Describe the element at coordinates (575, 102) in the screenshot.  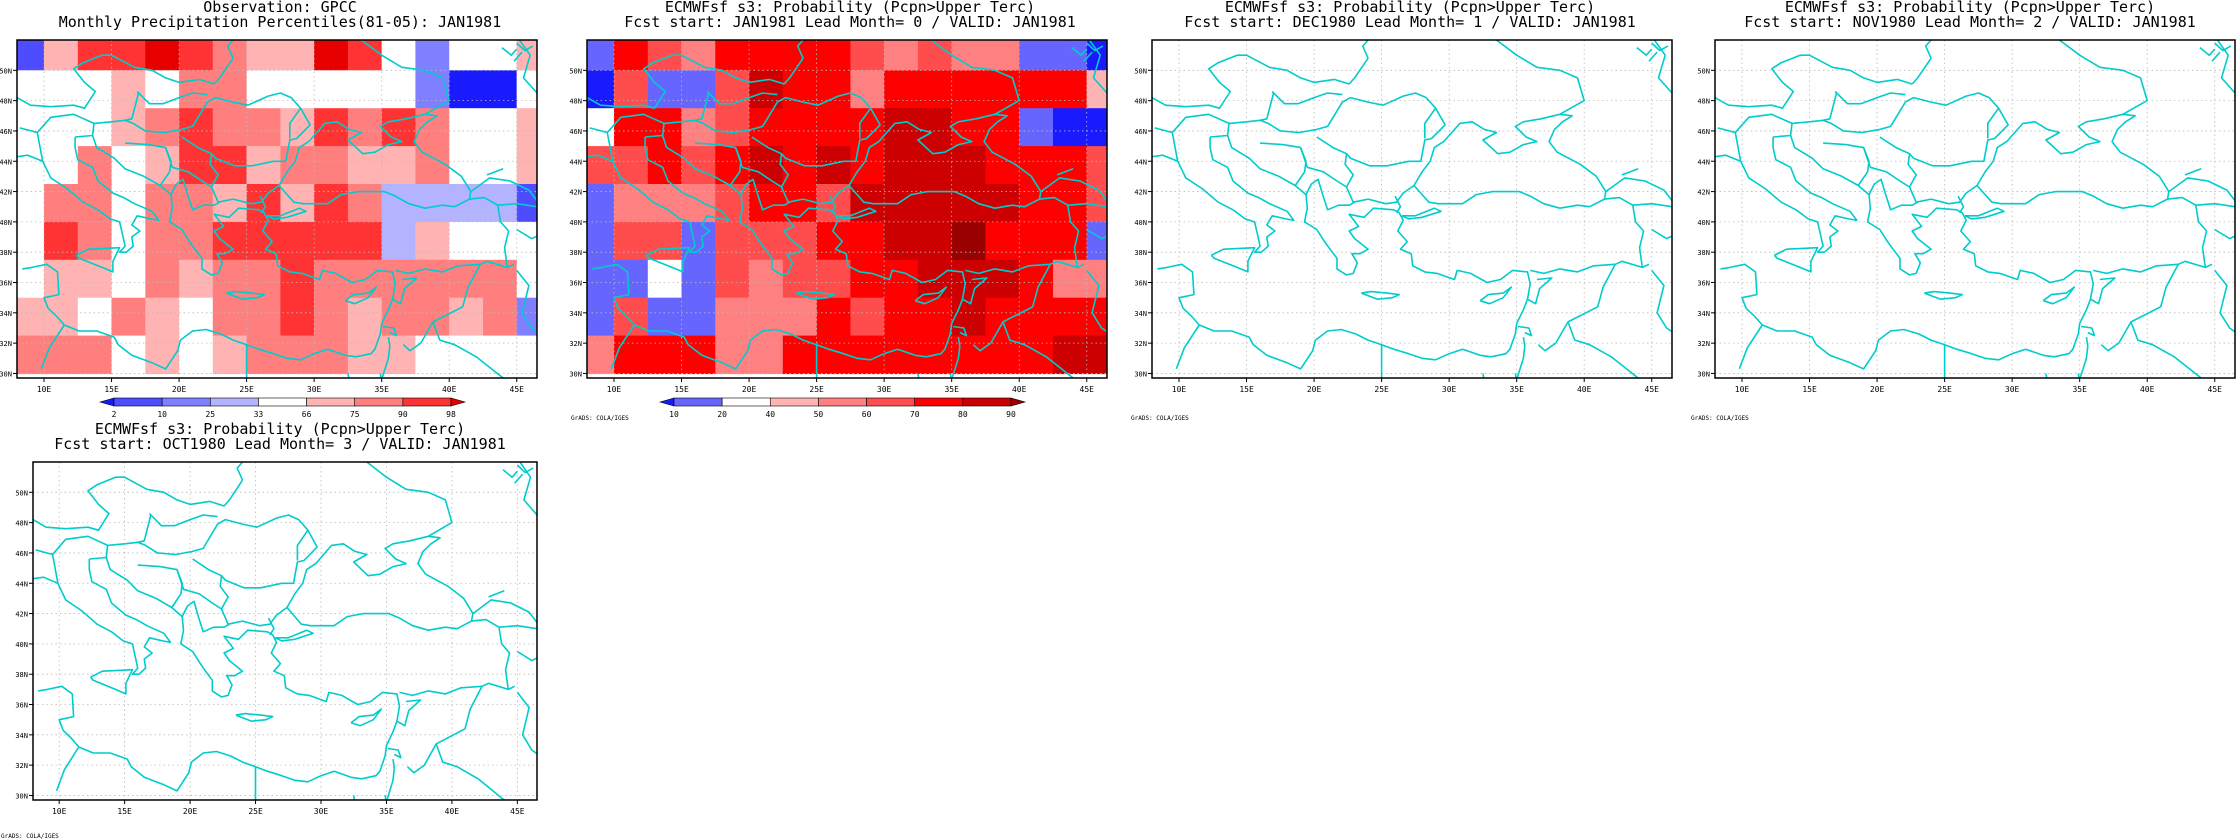
I see `lat-tick-label: 48N` at that location.